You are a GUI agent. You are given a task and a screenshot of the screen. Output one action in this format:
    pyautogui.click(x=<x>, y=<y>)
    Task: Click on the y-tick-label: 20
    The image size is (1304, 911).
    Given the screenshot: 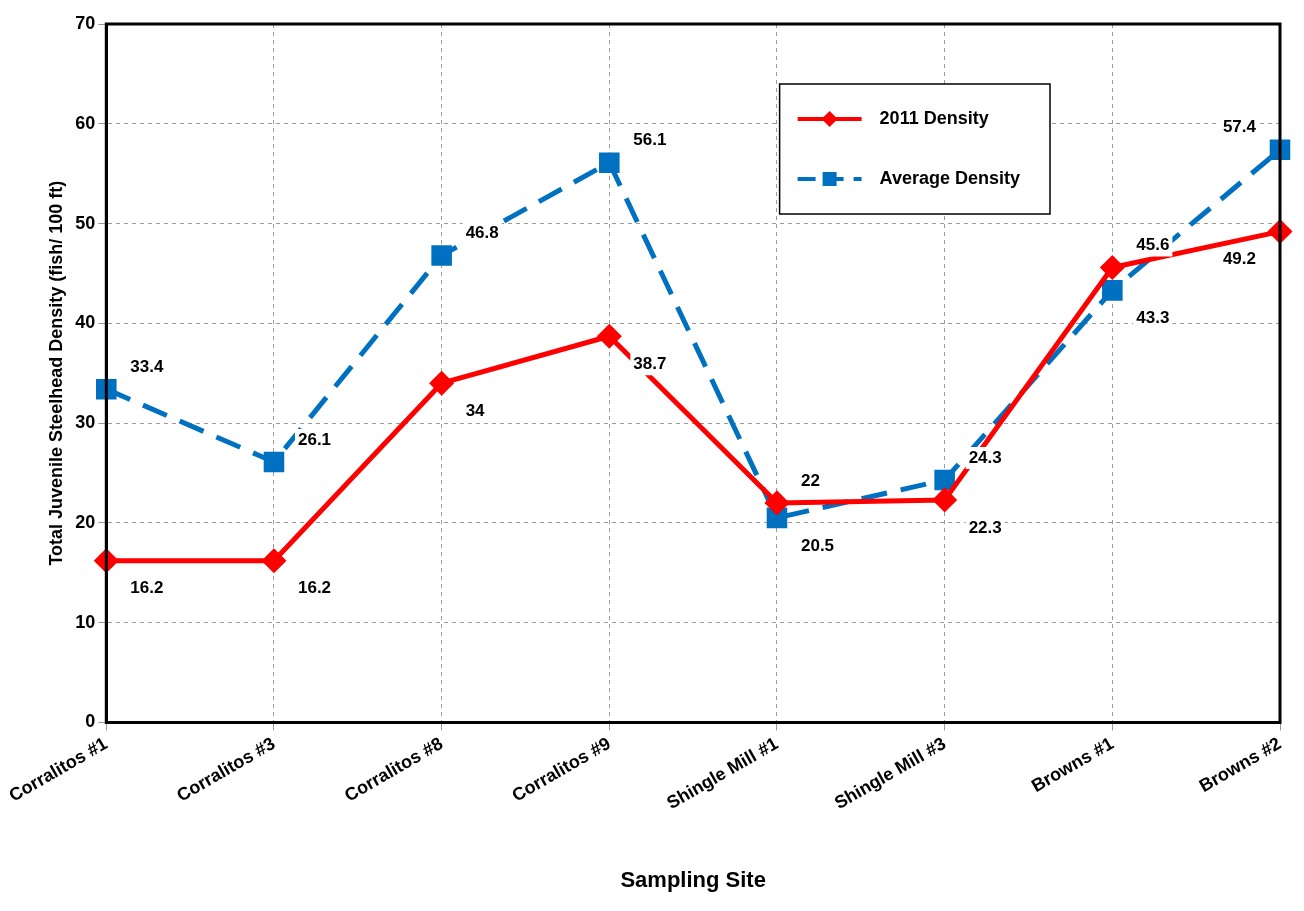 What is the action you would take?
    pyautogui.click(x=85, y=521)
    